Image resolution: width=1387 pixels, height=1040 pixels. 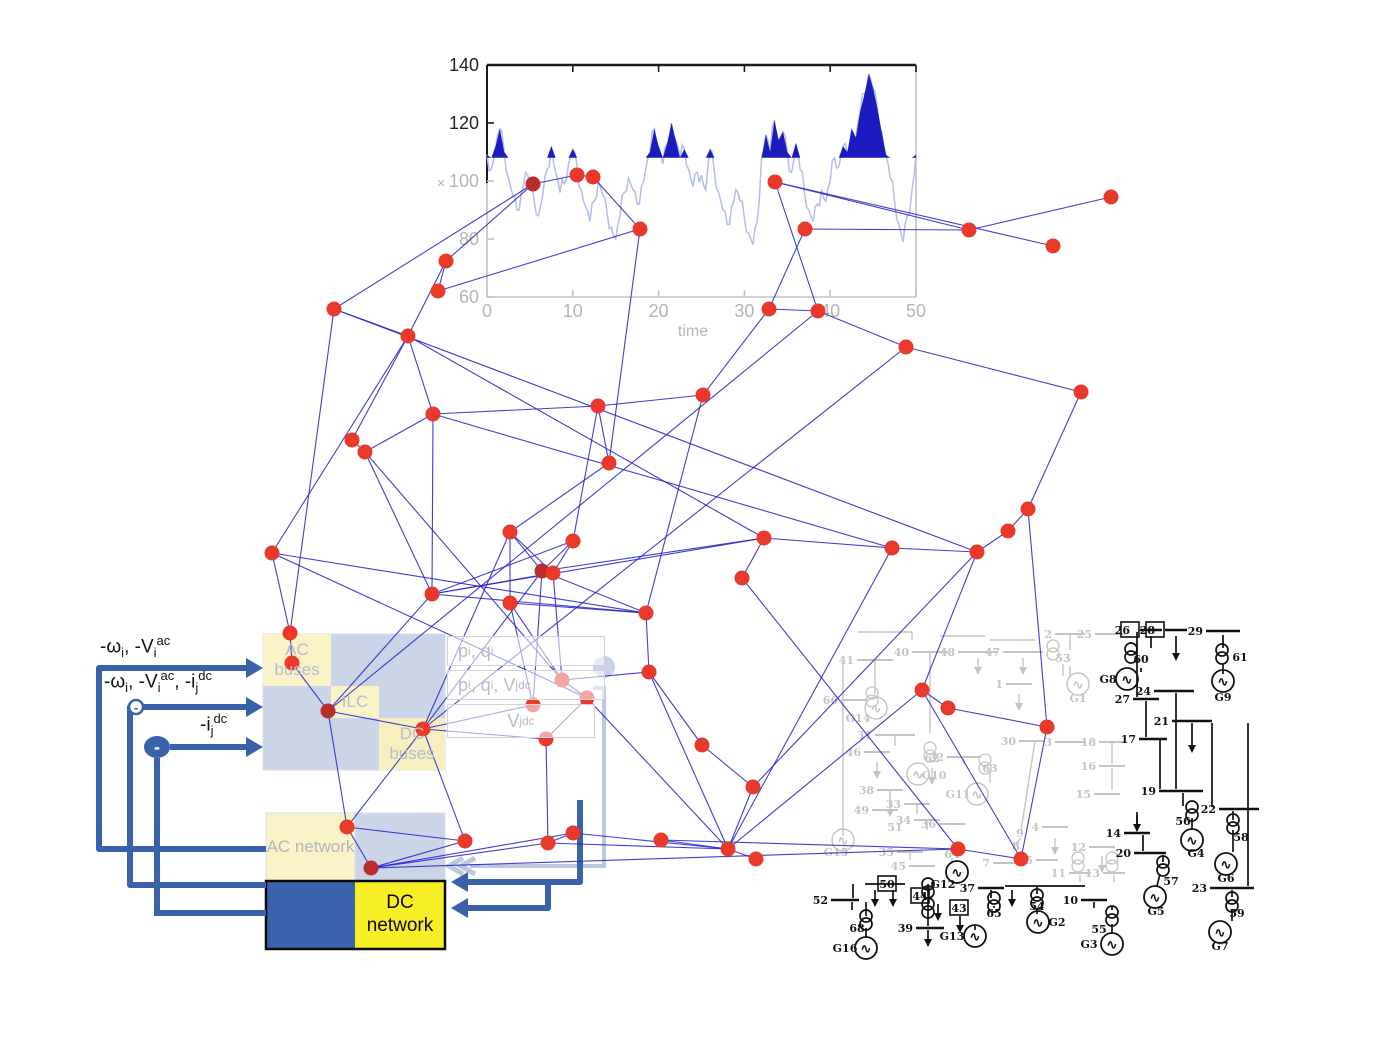 I want to click on flow-arrow-dc1, so click(x=525, y=842).